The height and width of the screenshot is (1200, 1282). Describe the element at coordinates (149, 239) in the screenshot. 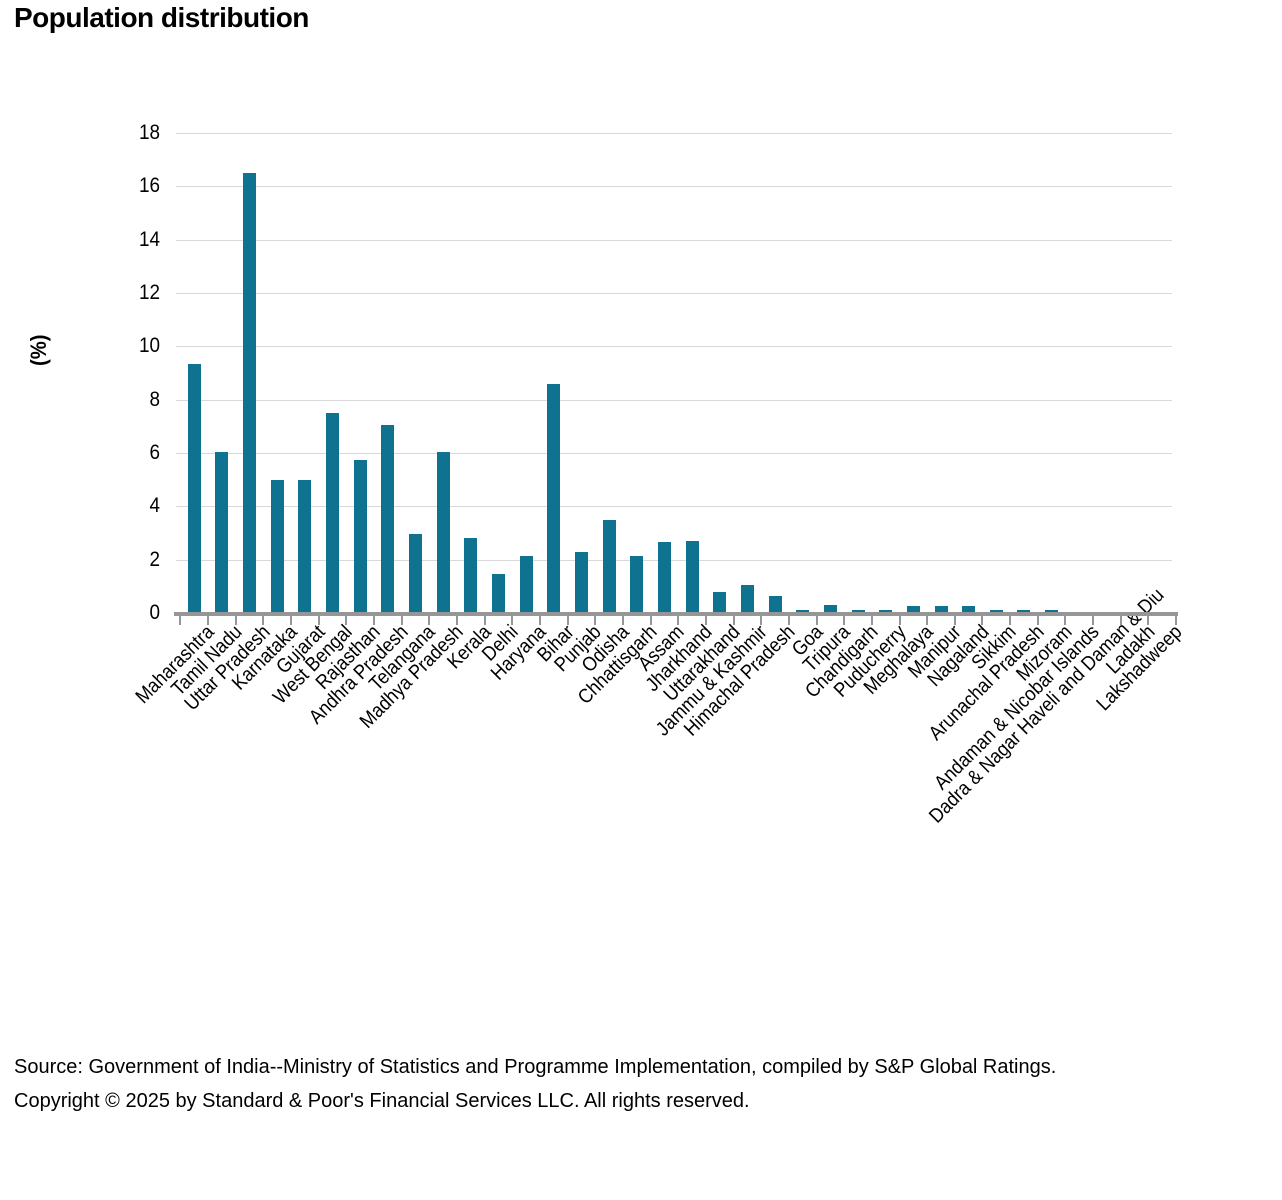

I see `y-tick-label: 14` at that location.